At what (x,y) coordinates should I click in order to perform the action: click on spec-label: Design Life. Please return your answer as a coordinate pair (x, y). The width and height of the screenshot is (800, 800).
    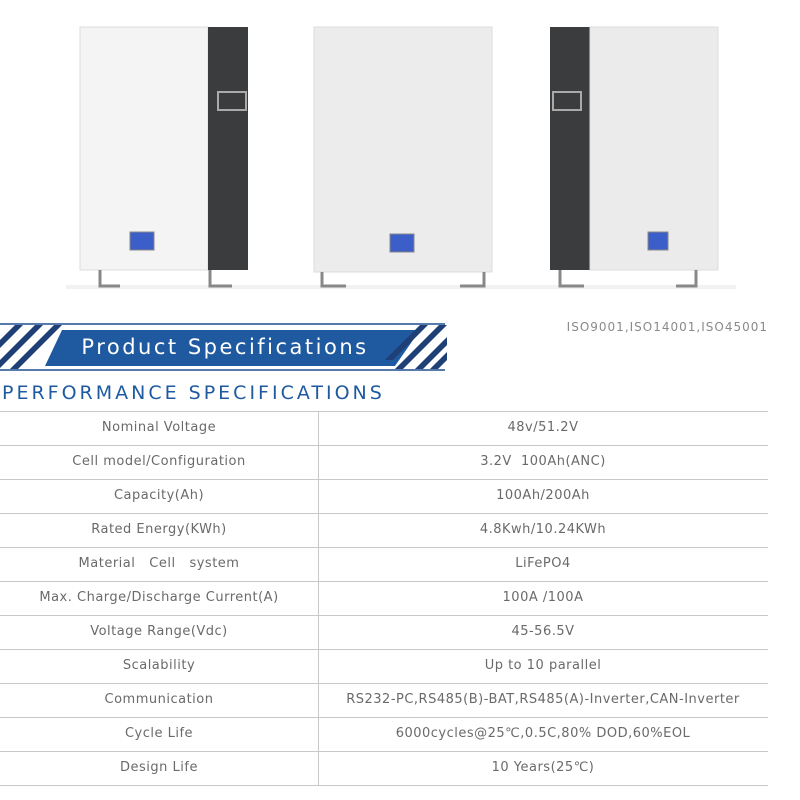
    Looking at the image, I should click on (159, 767).